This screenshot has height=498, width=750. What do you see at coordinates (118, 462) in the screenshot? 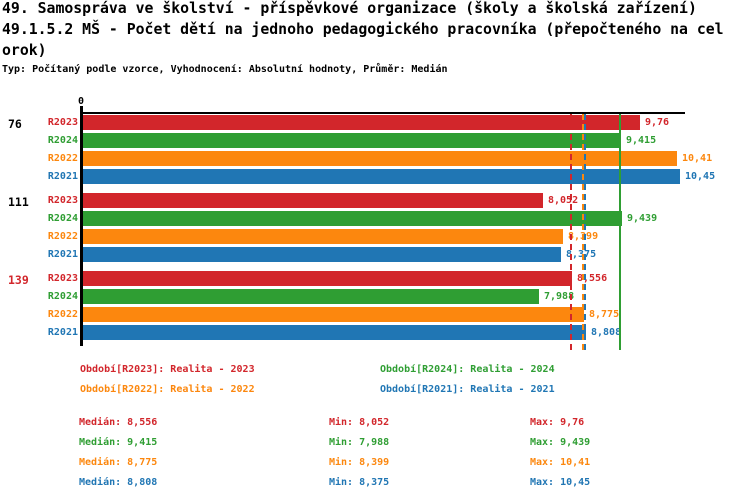
I see `stat-median-r2022: Medián: 8,775` at bounding box center [118, 462].